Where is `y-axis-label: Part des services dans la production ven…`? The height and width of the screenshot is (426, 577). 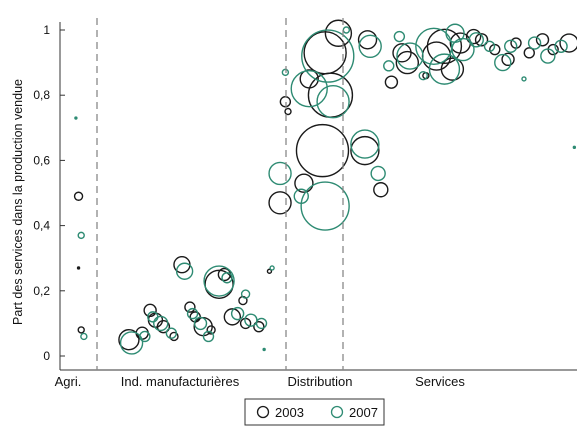 y-axis-label: Part des services dans la production ven… is located at coordinates (18, 202).